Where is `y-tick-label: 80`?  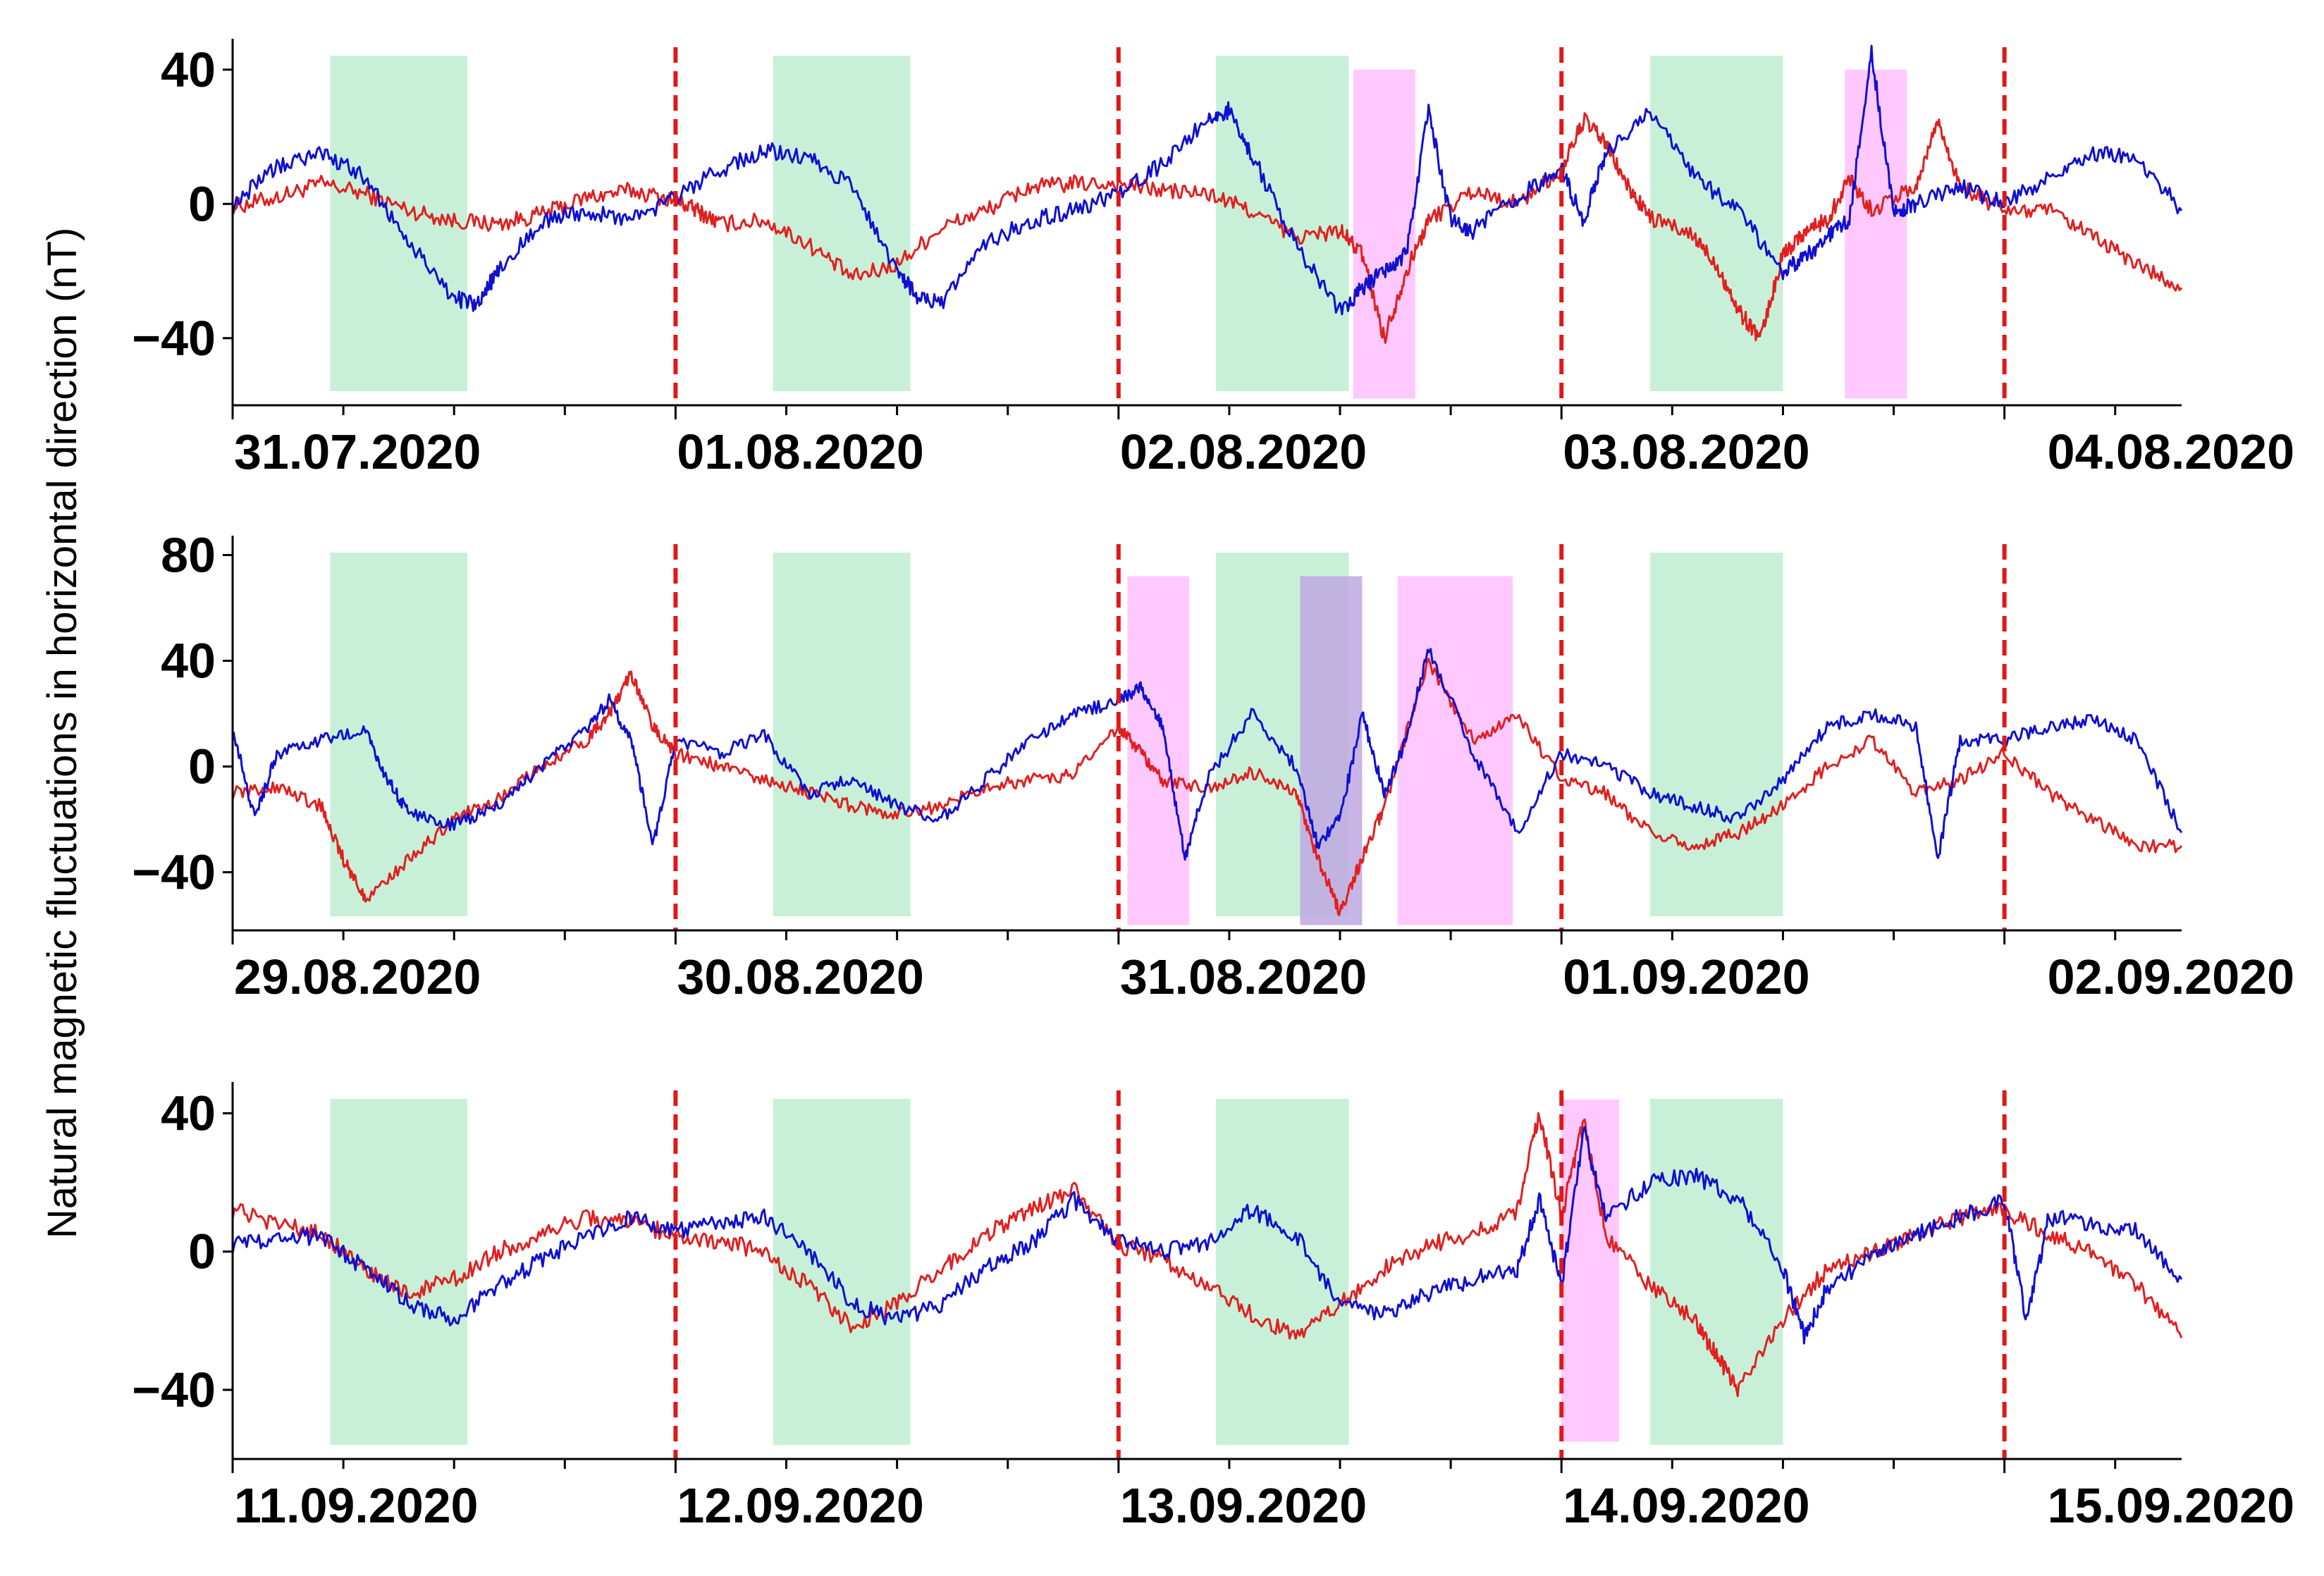
y-tick-label: 80 is located at coordinates (188, 555).